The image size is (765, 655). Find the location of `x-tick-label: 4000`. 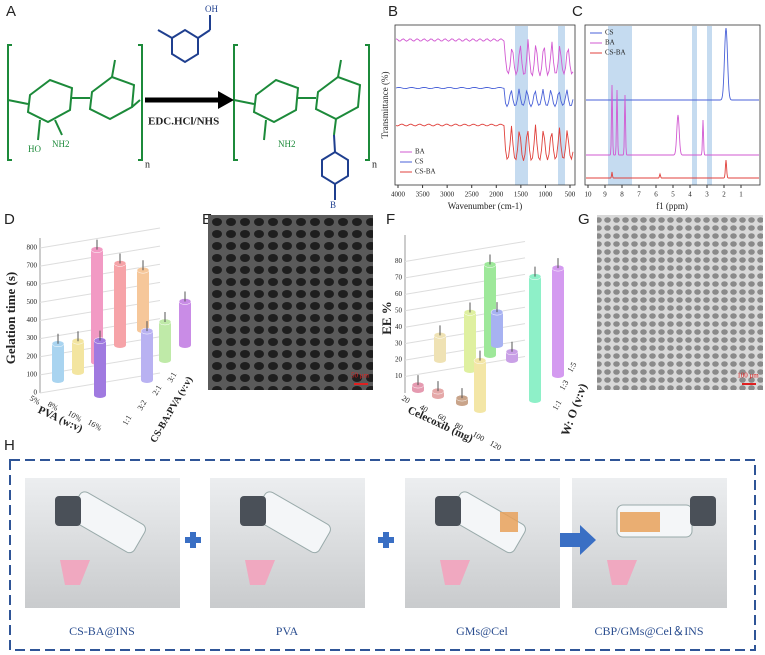

x-tick-label: 4000 is located at coordinates (398, 195).